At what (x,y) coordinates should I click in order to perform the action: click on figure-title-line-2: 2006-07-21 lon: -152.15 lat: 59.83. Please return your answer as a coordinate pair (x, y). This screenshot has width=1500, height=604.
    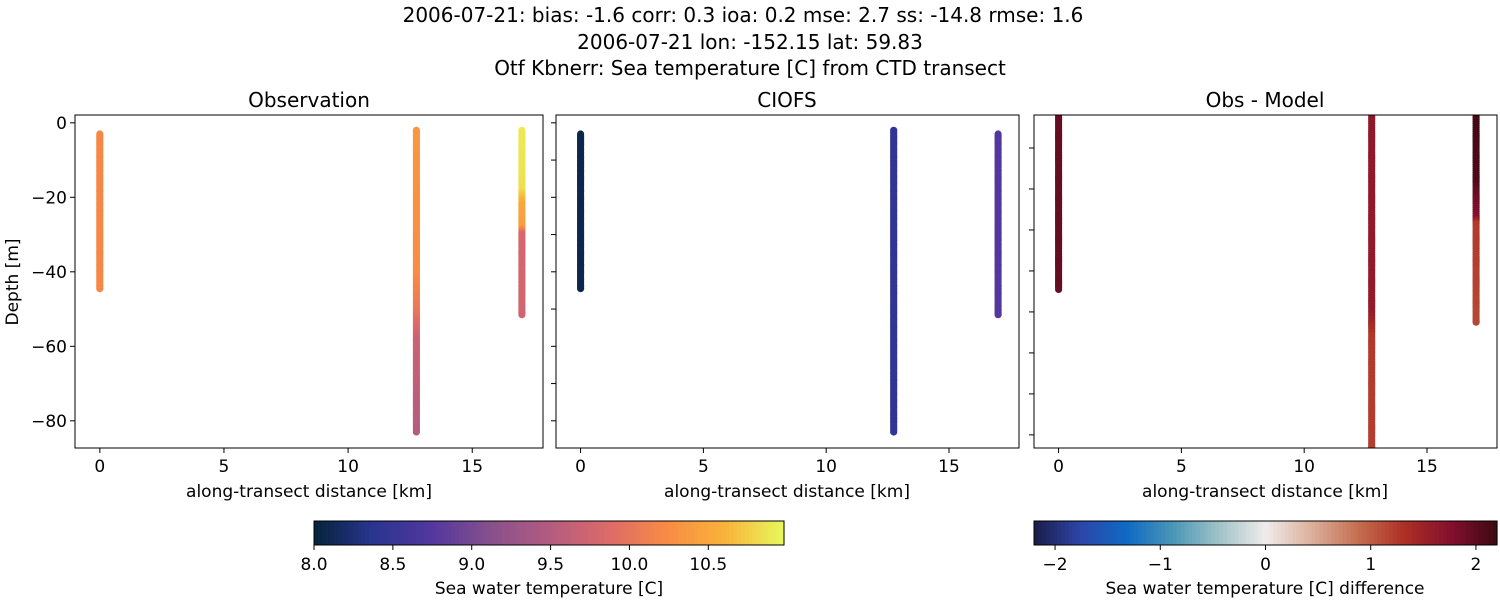
    Looking at the image, I should click on (750, 42).